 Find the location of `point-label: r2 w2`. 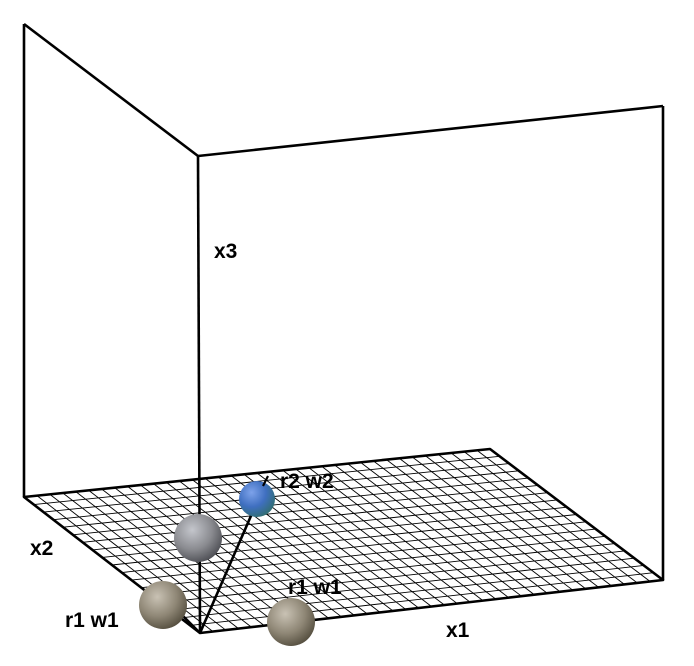

point-label: r2 w2 is located at coordinates (307, 481).